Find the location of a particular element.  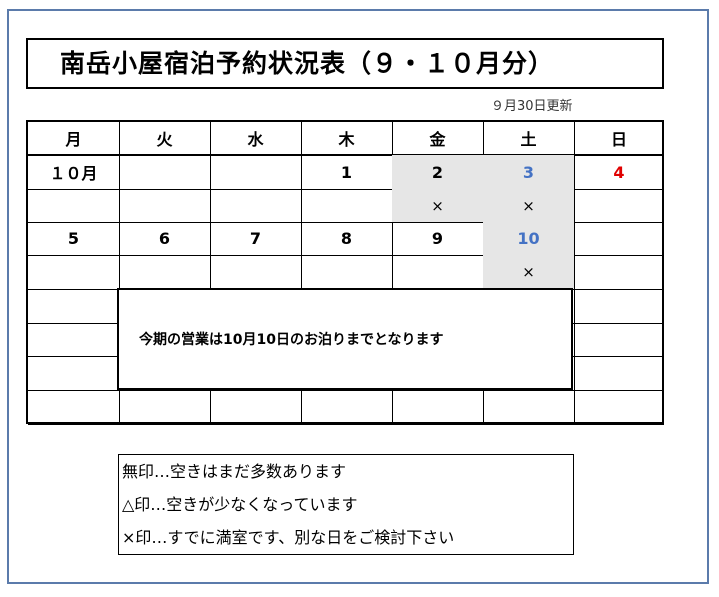

legend-item-none: 無印…空きはまだ多数あります is located at coordinates (234, 471).